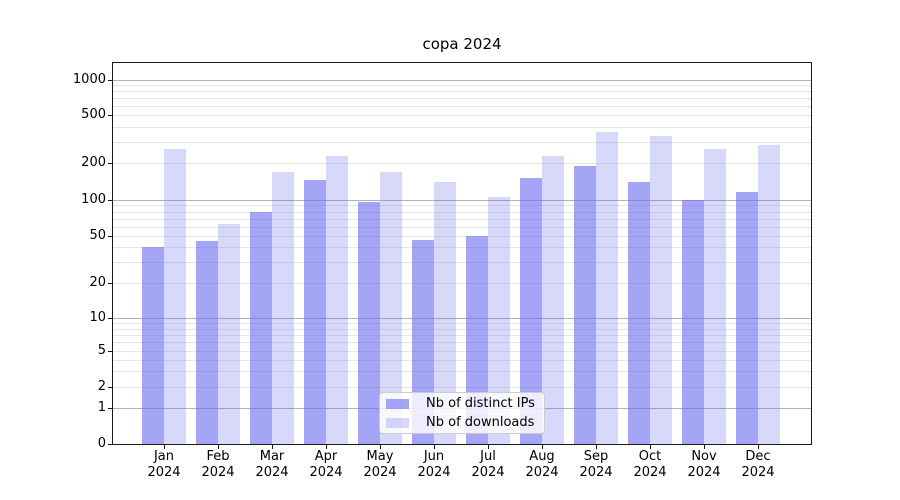 This screenshot has height=500, width=900. What do you see at coordinates (480, 422) in the screenshot?
I see `legend-label-downloads: Nb of downloads` at bounding box center [480, 422].